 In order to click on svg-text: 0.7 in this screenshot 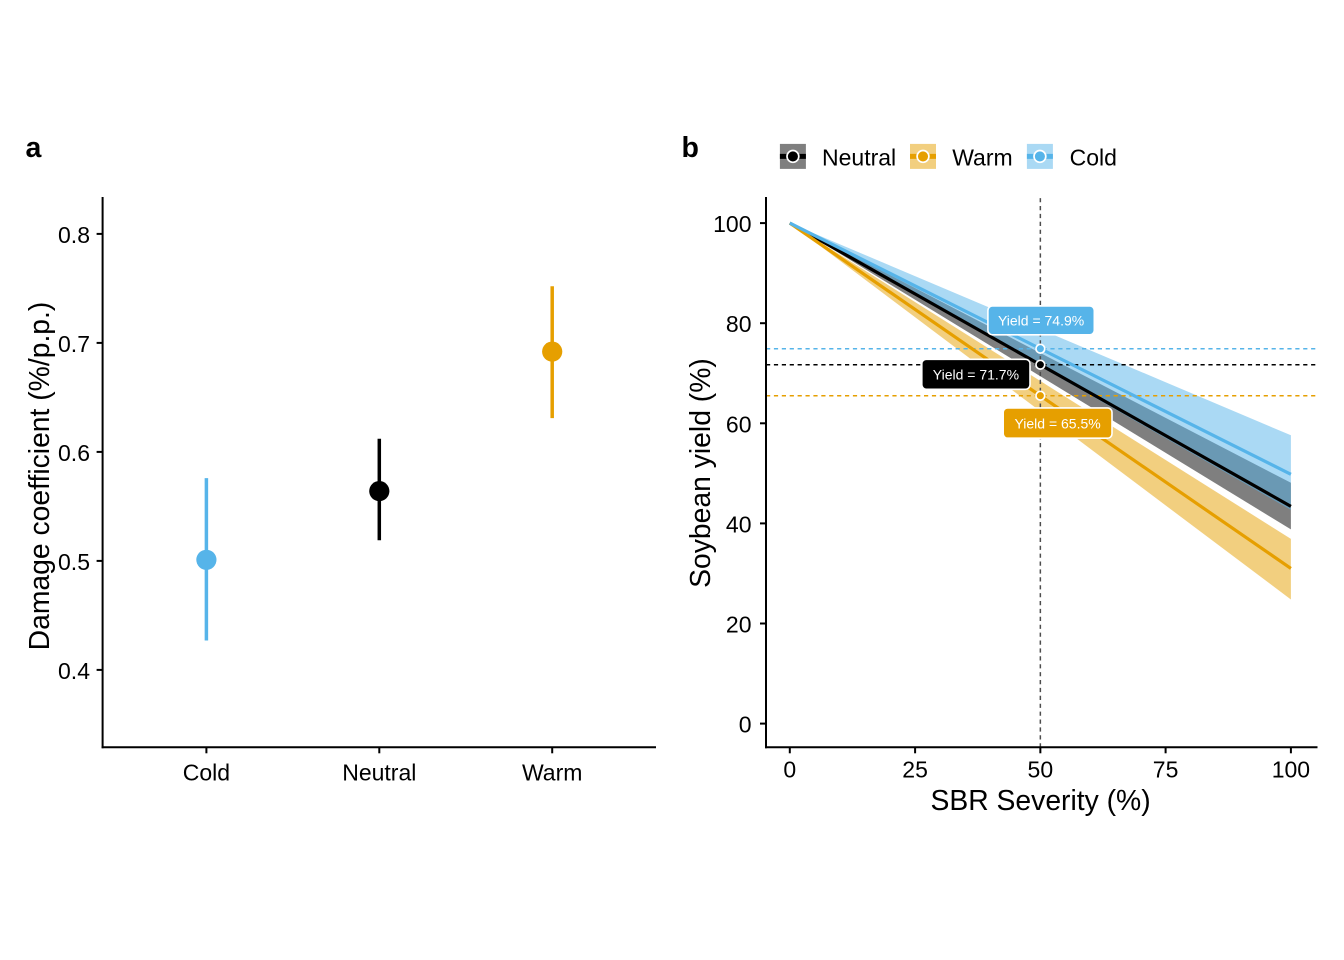, I will do `click(74, 344)`.